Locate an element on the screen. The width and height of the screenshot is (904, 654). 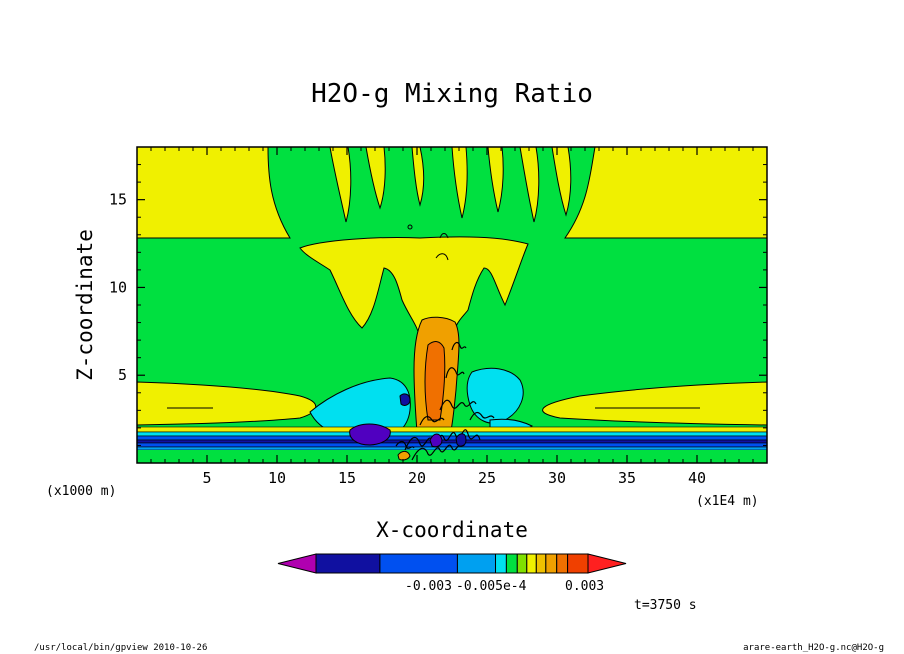
y-tick-label: 10 is located at coordinates (118, 287).